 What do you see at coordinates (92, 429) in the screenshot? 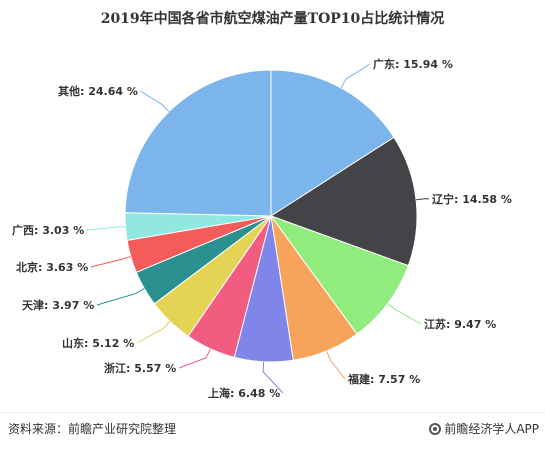
I see `source-note: 资料来源：前瞻产业研究院整理` at bounding box center [92, 429].